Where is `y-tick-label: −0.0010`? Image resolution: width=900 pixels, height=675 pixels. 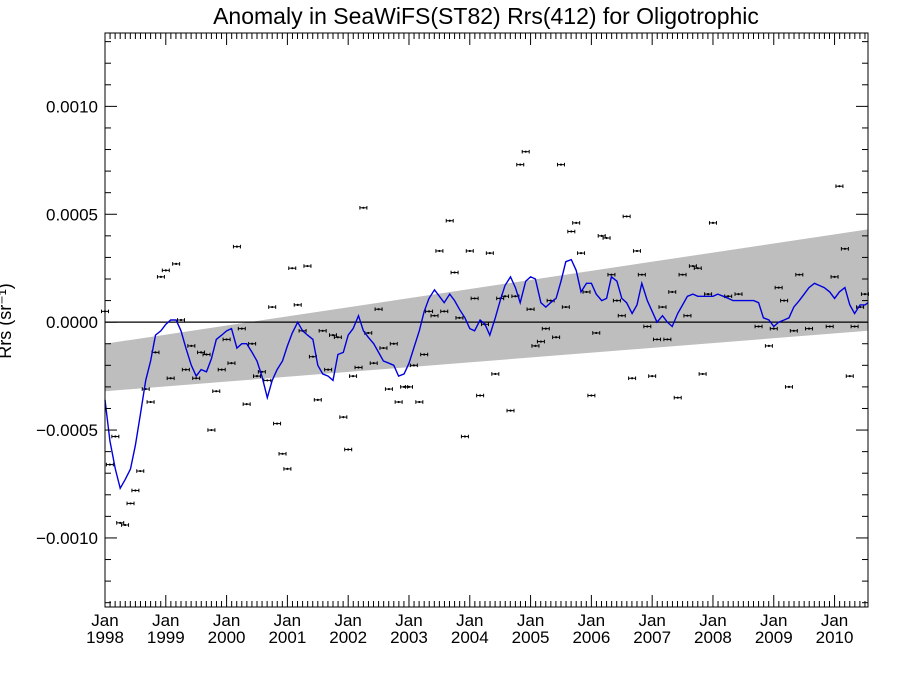
y-tick-label: −0.0010 is located at coordinates (67, 538).